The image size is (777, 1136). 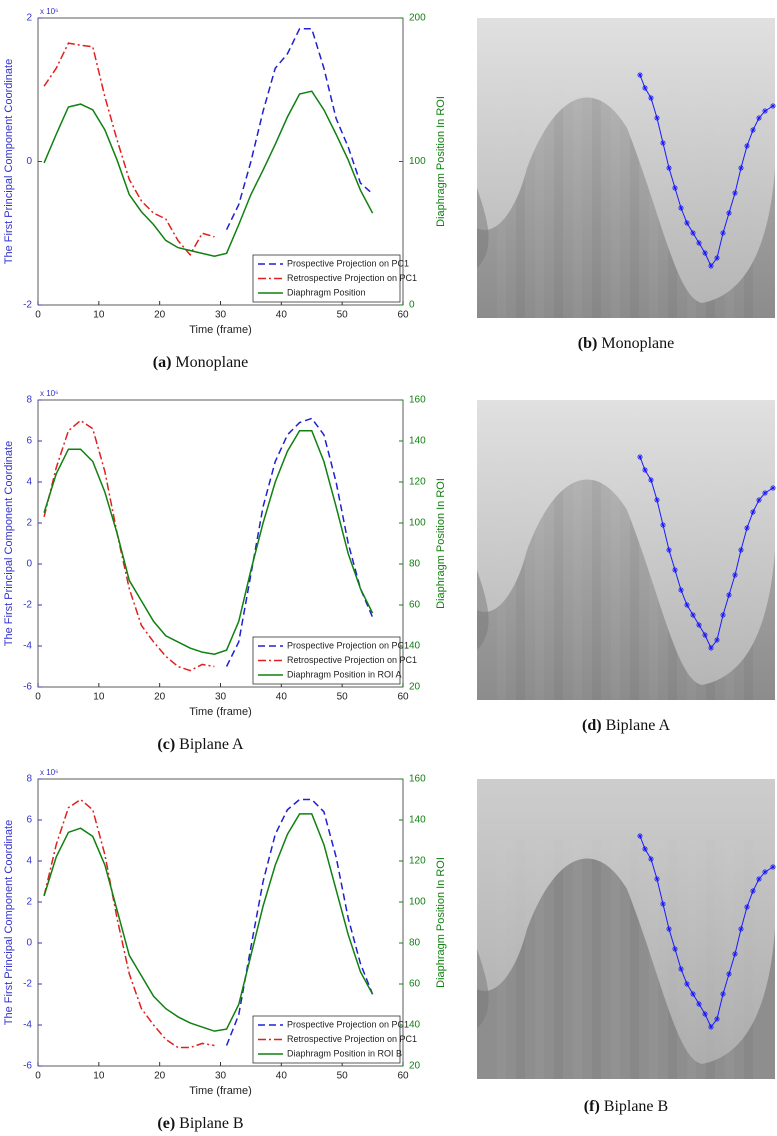 What do you see at coordinates (592, 725) in the screenshot?
I see `caption-label: (d)` at bounding box center [592, 725].